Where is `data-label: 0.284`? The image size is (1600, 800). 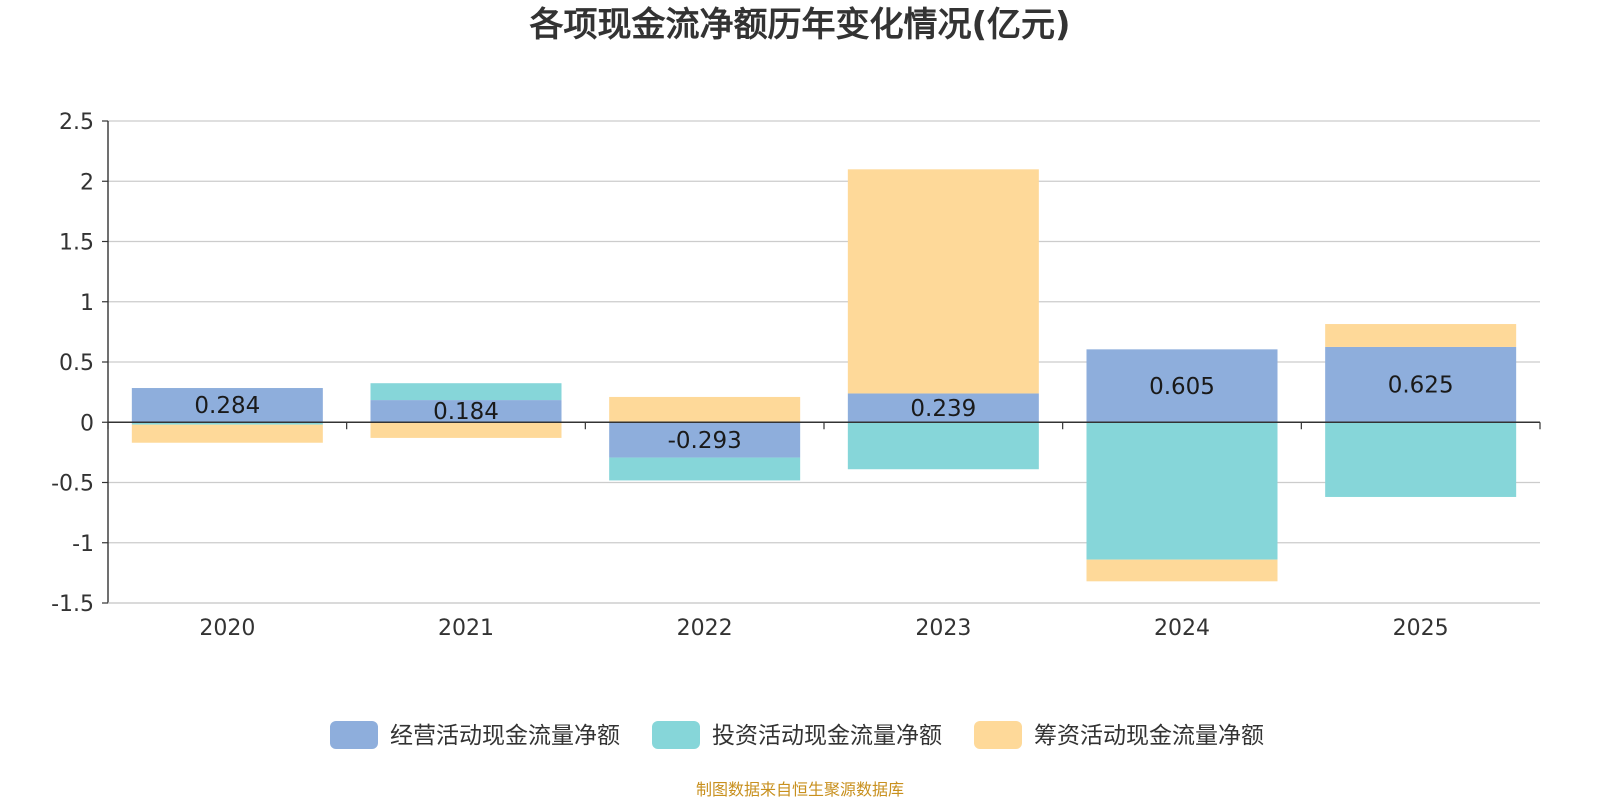
data-label: 0.284 is located at coordinates (227, 406).